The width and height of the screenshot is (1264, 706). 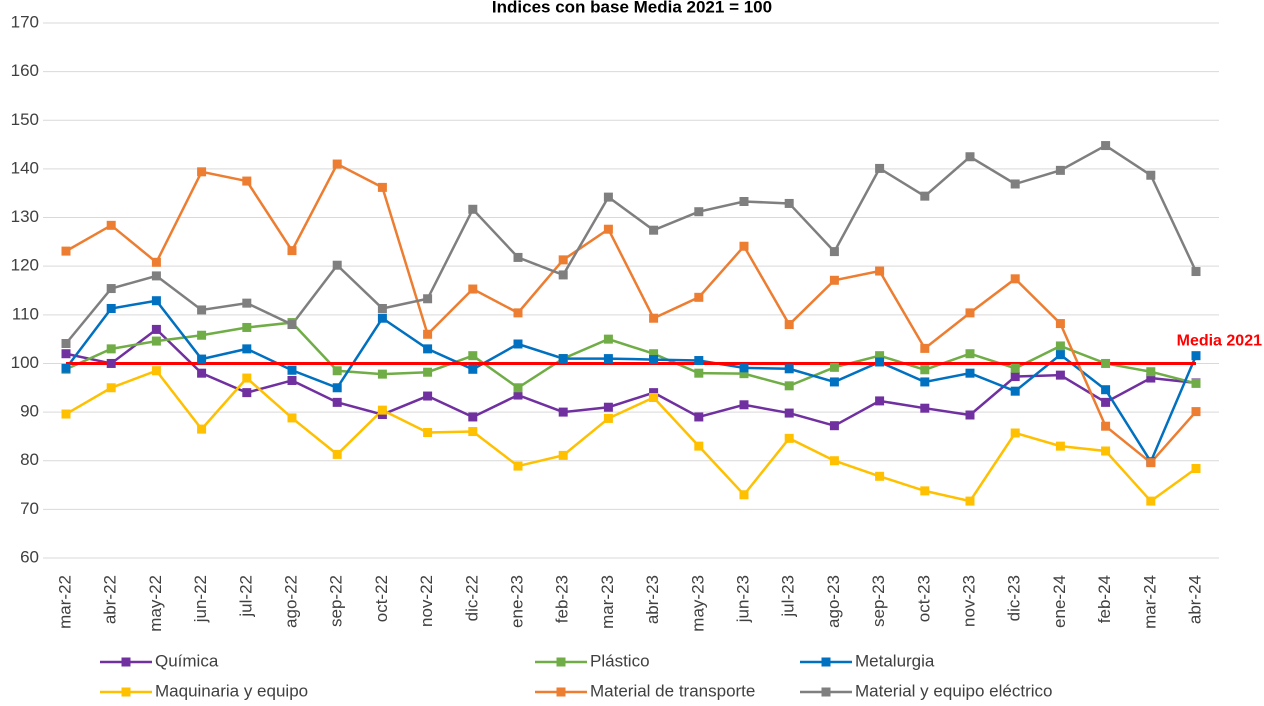 I want to click on chart-title: Índices con base Media 2021 = 100, so click(x=632, y=8).